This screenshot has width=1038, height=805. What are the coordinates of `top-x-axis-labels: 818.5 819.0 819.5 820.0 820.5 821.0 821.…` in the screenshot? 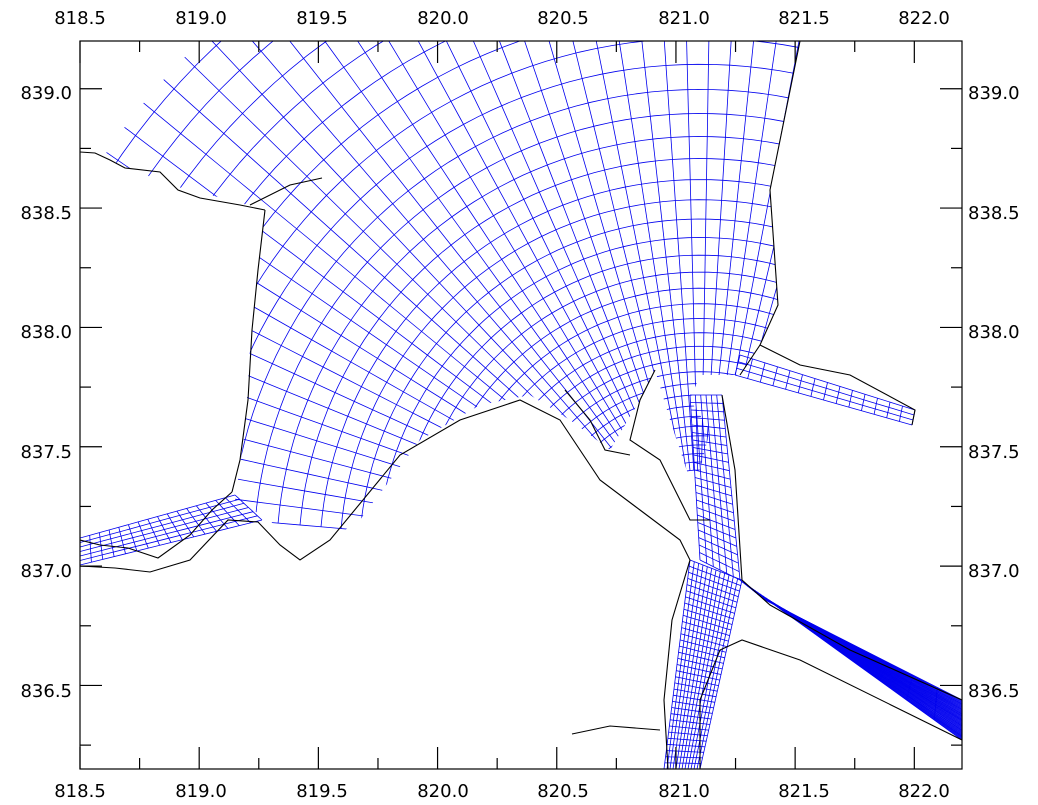 It's located at (502, 18).